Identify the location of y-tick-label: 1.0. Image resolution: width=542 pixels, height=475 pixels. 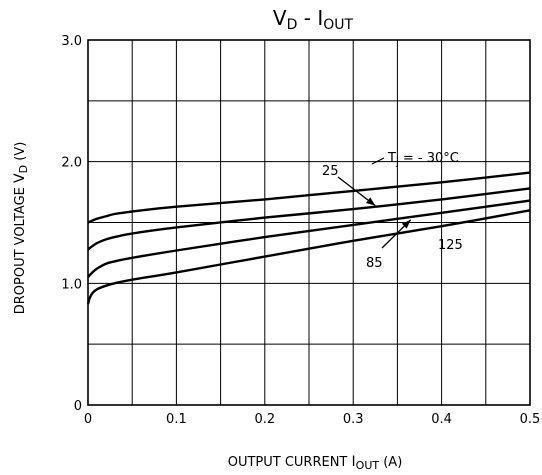
(71, 284).